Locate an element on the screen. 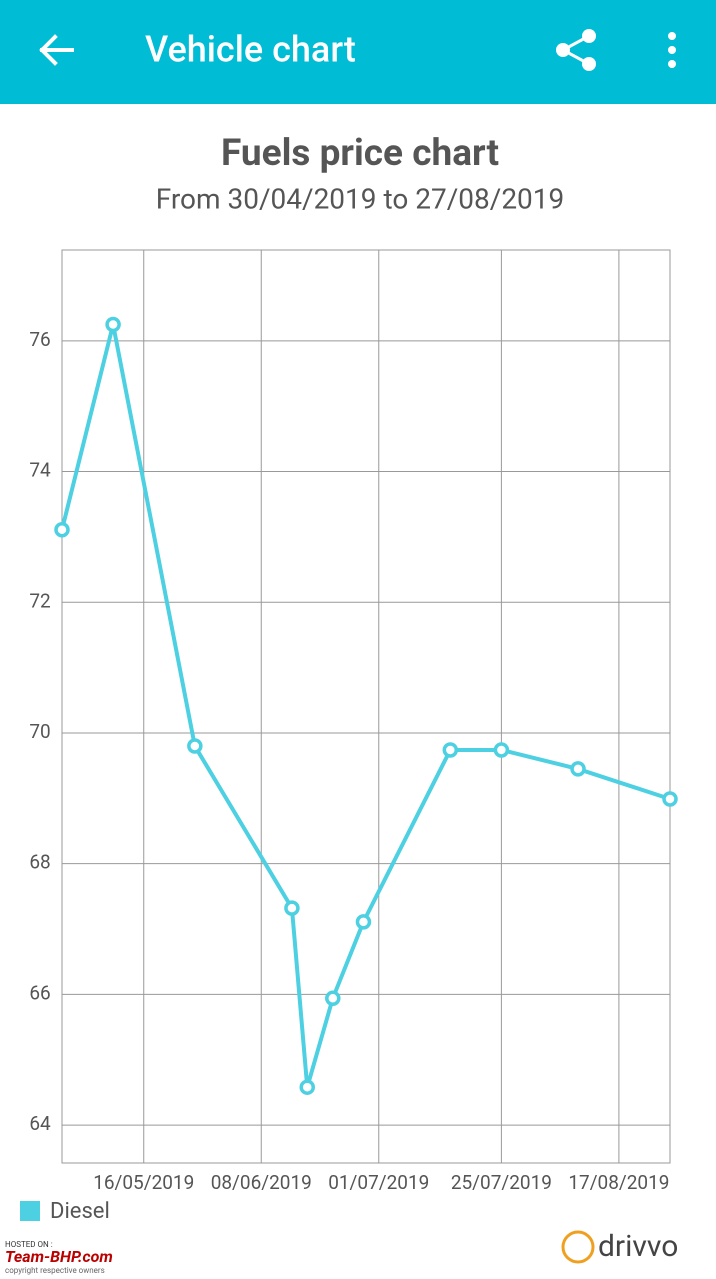 The width and height of the screenshot is (716, 1279). share-link is located at coordinates (574, 50).